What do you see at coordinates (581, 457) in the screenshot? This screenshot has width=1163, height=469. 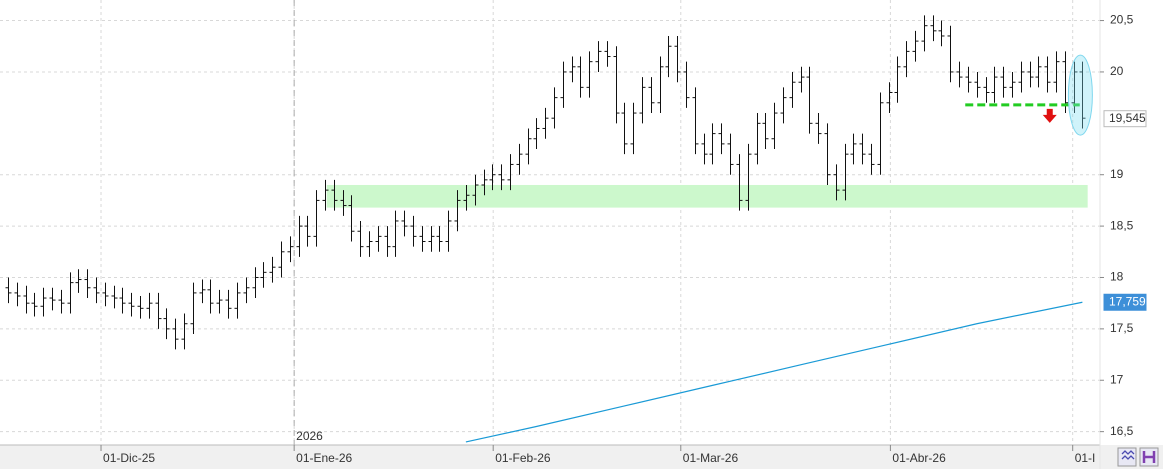 I see `x-axis-strip` at bounding box center [581, 457].